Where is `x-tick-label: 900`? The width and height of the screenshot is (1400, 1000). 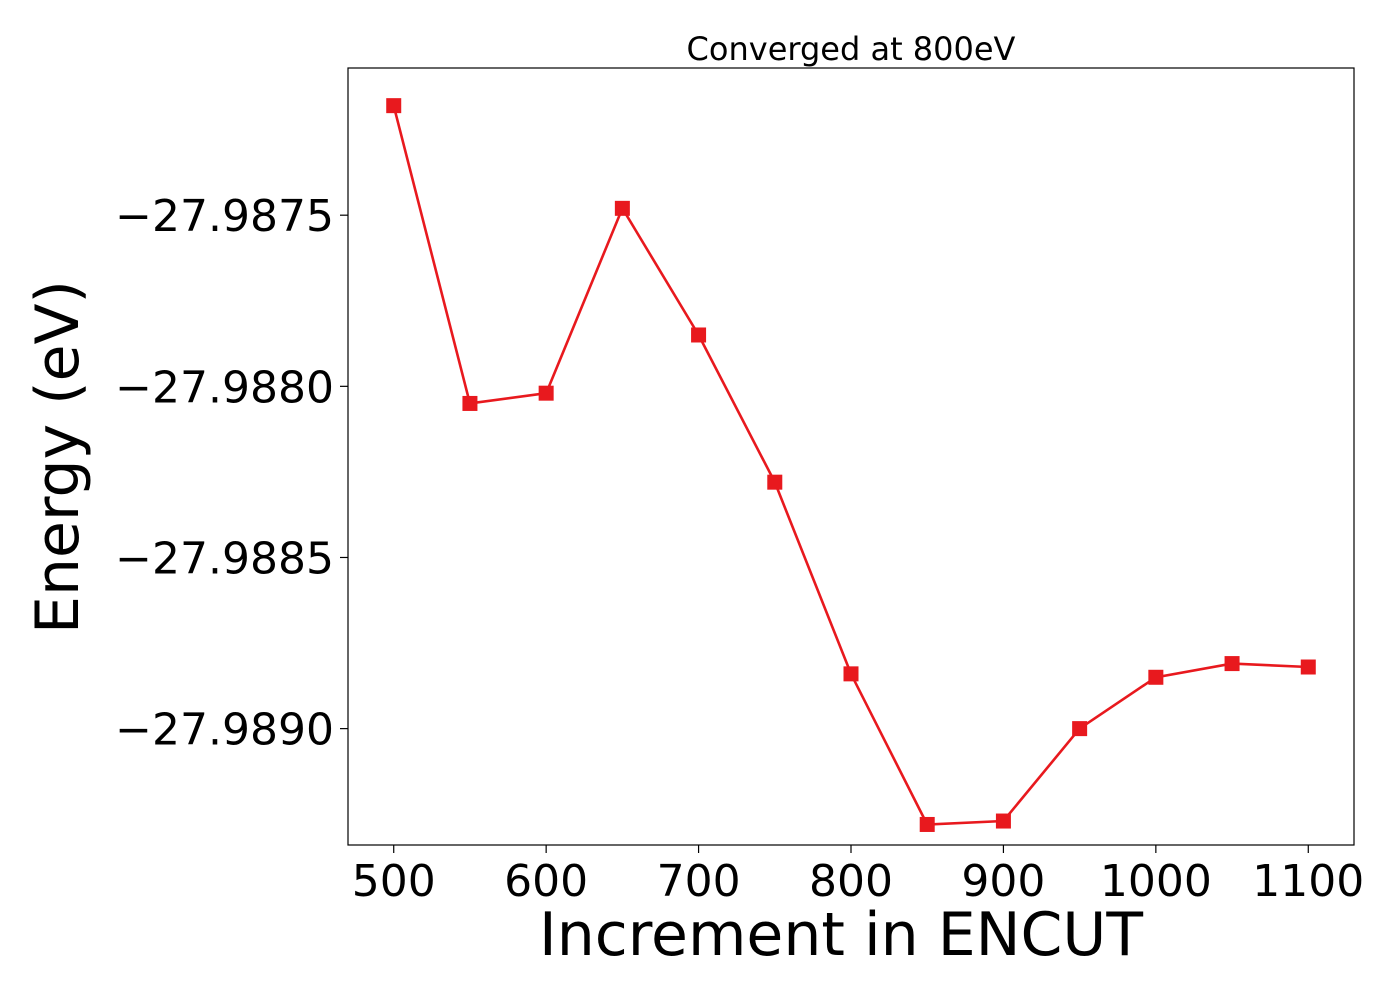 x-tick-label: 900 is located at coordinates (1003, 881).